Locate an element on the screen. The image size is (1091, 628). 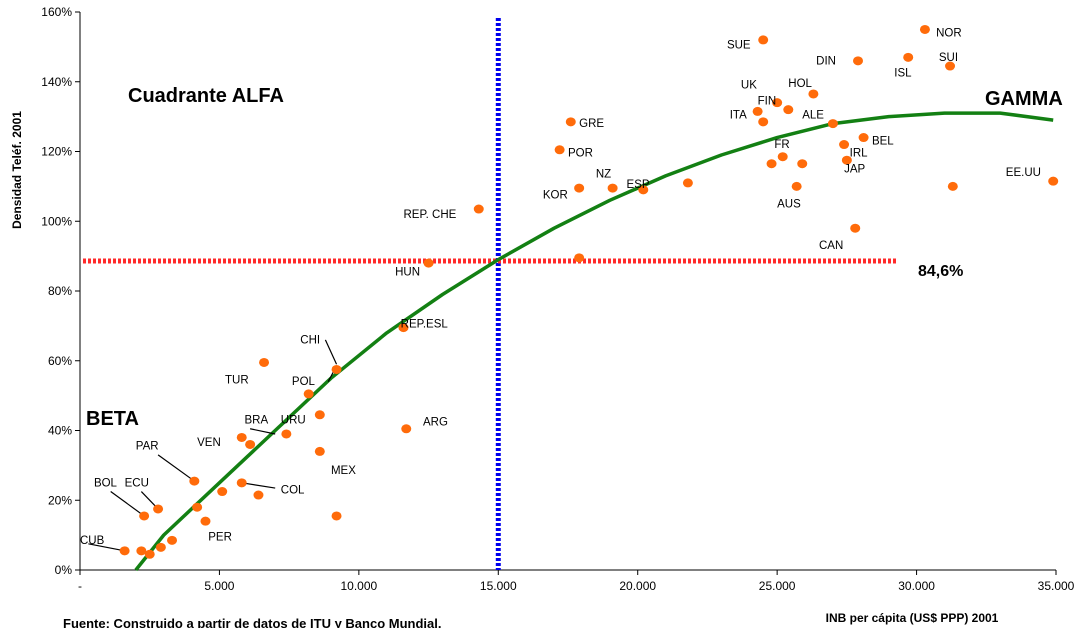
country-label: REP.ESL is located at coordinates (425, 325).